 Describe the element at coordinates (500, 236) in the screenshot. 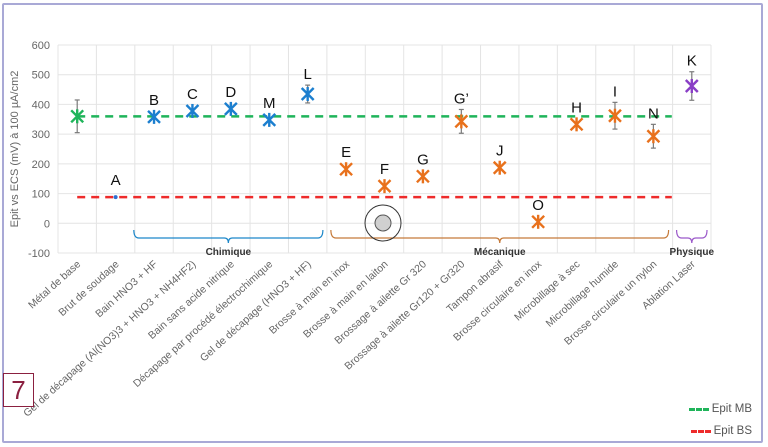

I see `group-bracket-mecanique` at that location.